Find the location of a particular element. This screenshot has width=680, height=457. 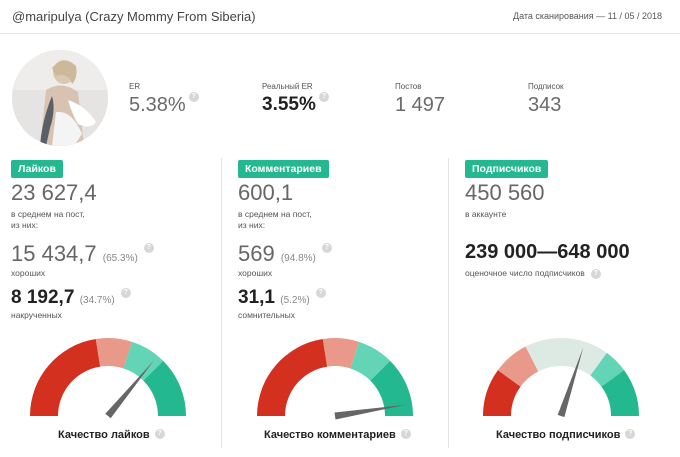

comments-good-pct: (94.8%) is located at coordinates (298, 258).